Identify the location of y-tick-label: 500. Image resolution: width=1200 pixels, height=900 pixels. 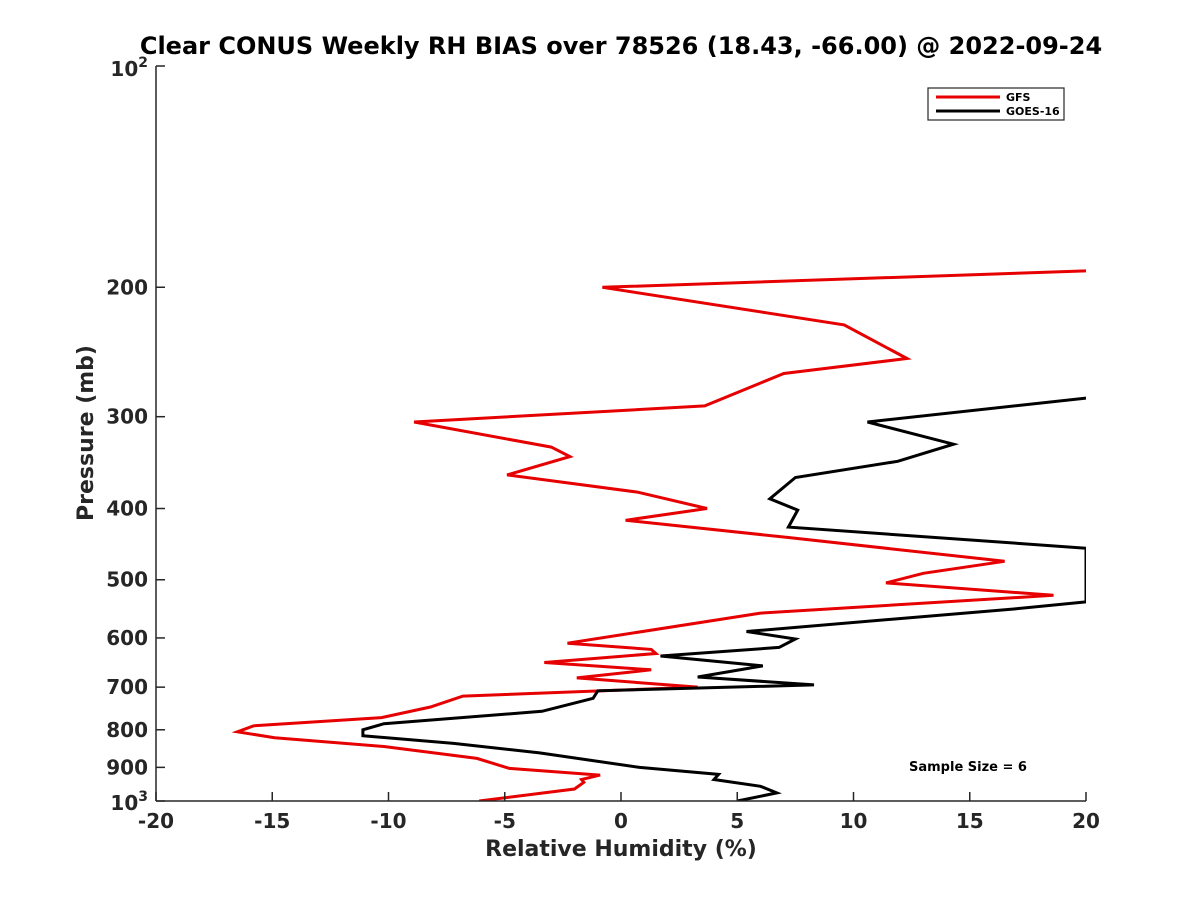
(127, 580).